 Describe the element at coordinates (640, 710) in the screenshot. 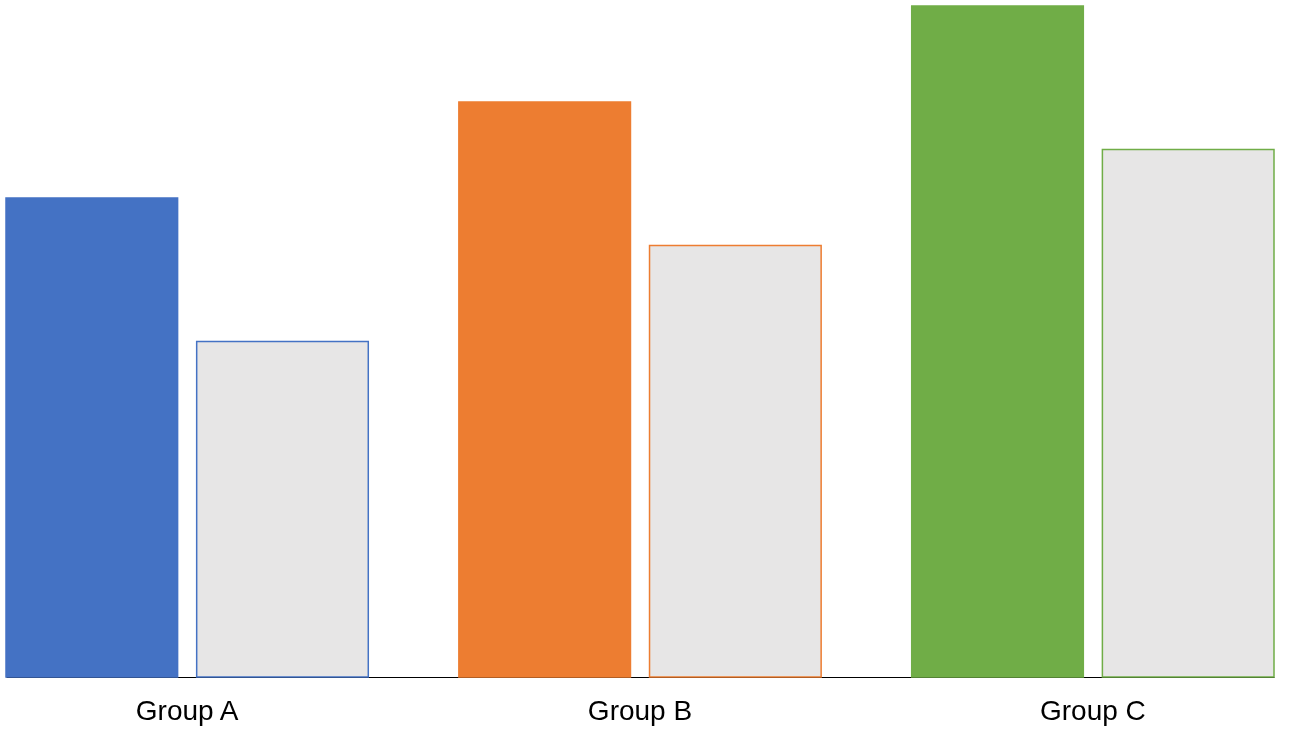

I see `x-tick-label: Group B` at that location.